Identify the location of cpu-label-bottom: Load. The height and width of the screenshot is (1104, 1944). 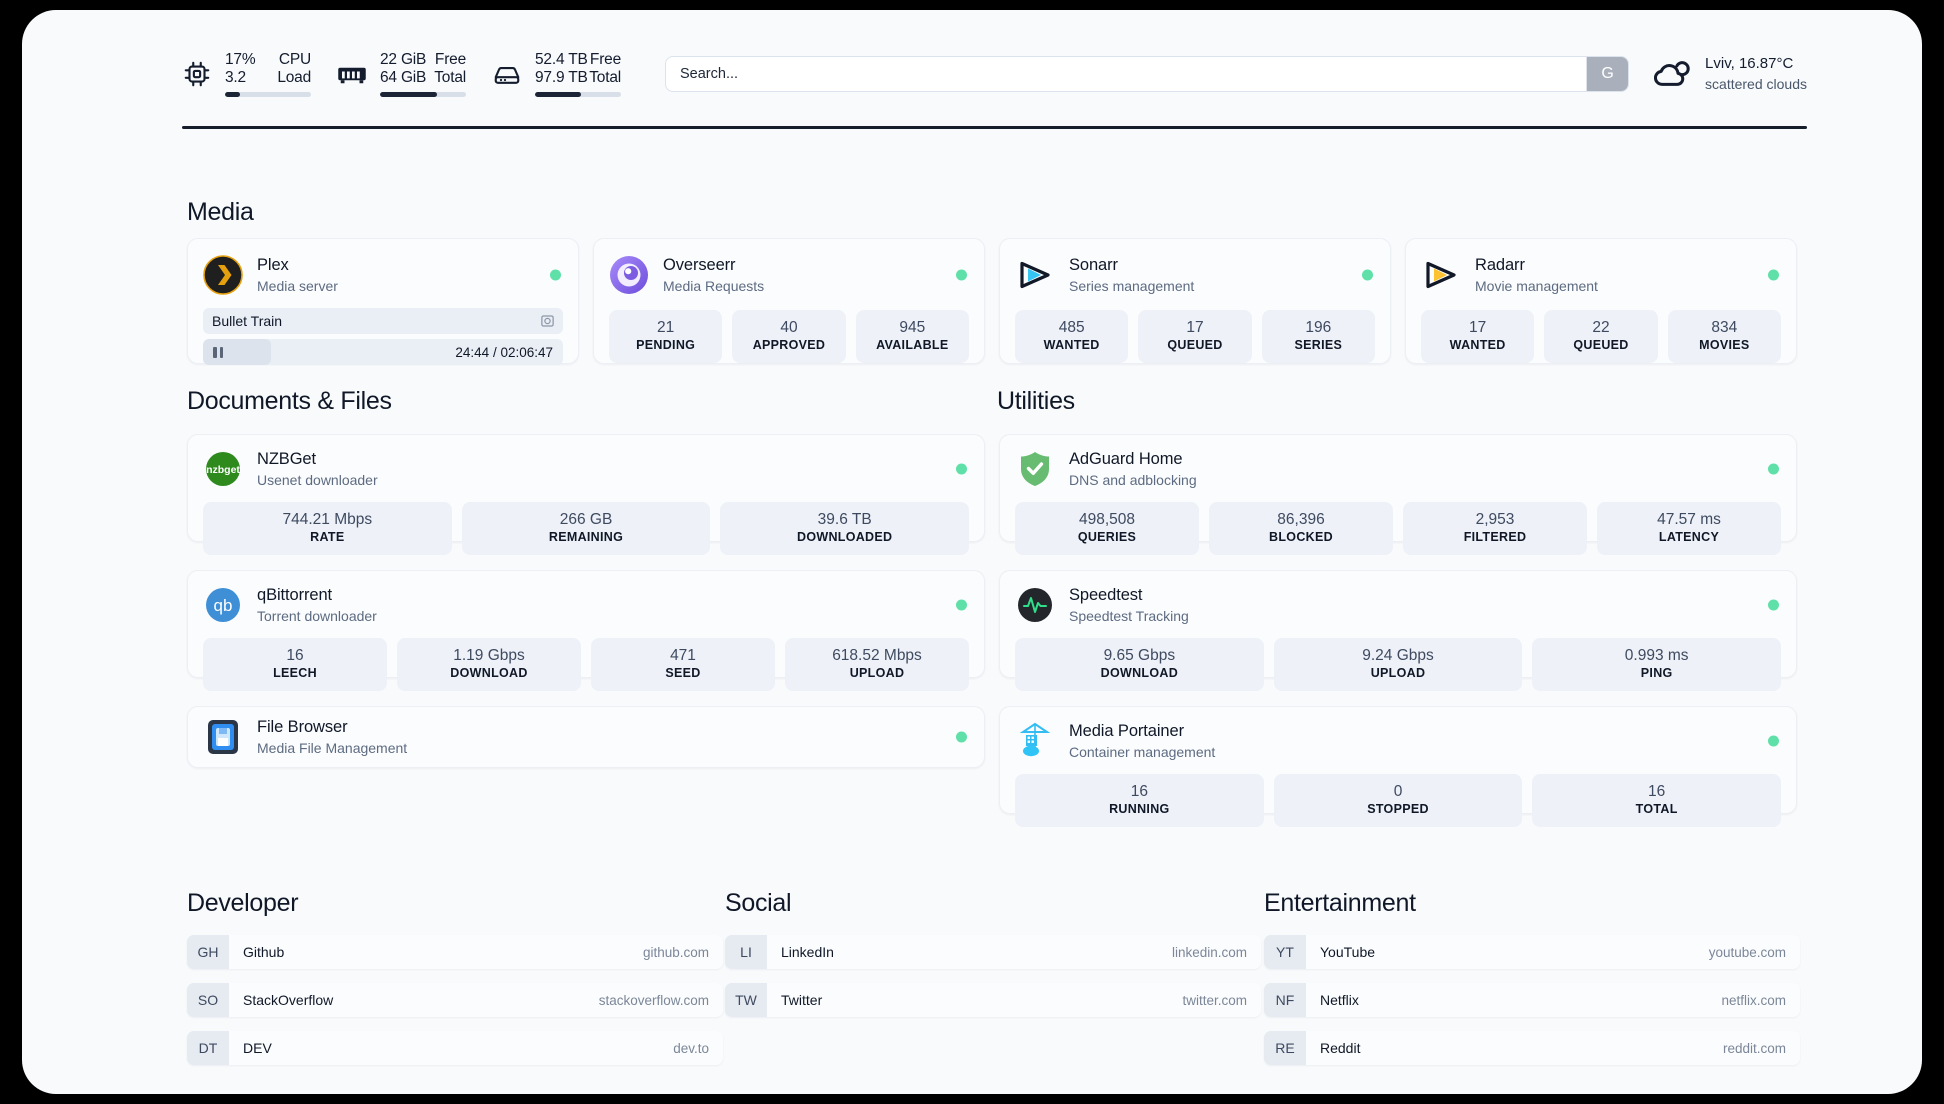
(294, 77).